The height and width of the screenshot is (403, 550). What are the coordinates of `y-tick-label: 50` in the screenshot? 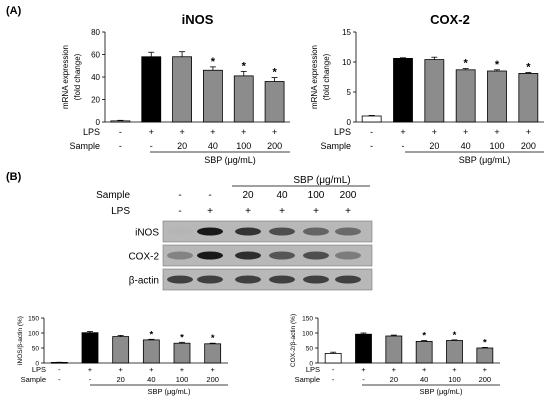 It's located at (36, 348).